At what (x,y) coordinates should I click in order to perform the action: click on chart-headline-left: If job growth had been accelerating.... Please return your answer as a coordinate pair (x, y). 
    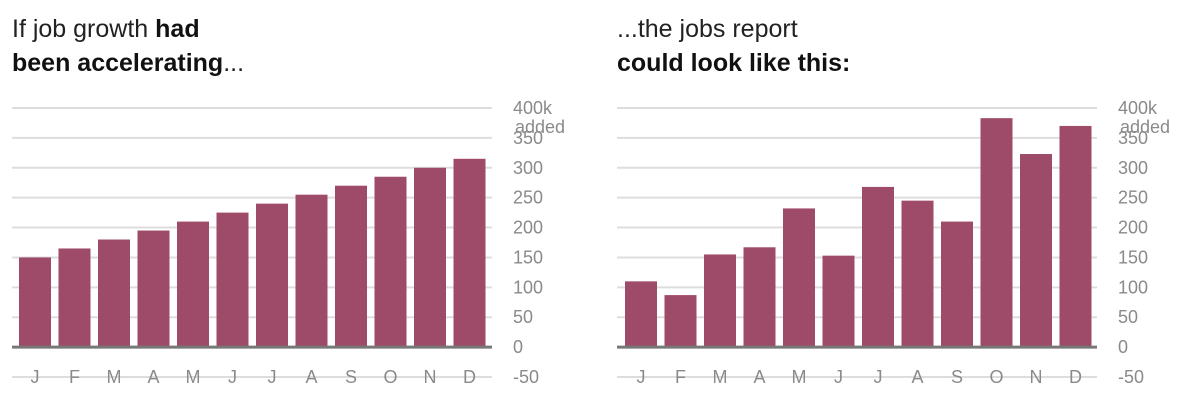
    Looking at the image, I should click on (128, 46).